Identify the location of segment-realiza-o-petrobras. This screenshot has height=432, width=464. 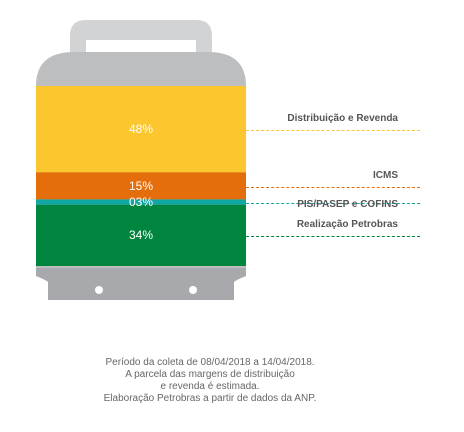
(141, 235).